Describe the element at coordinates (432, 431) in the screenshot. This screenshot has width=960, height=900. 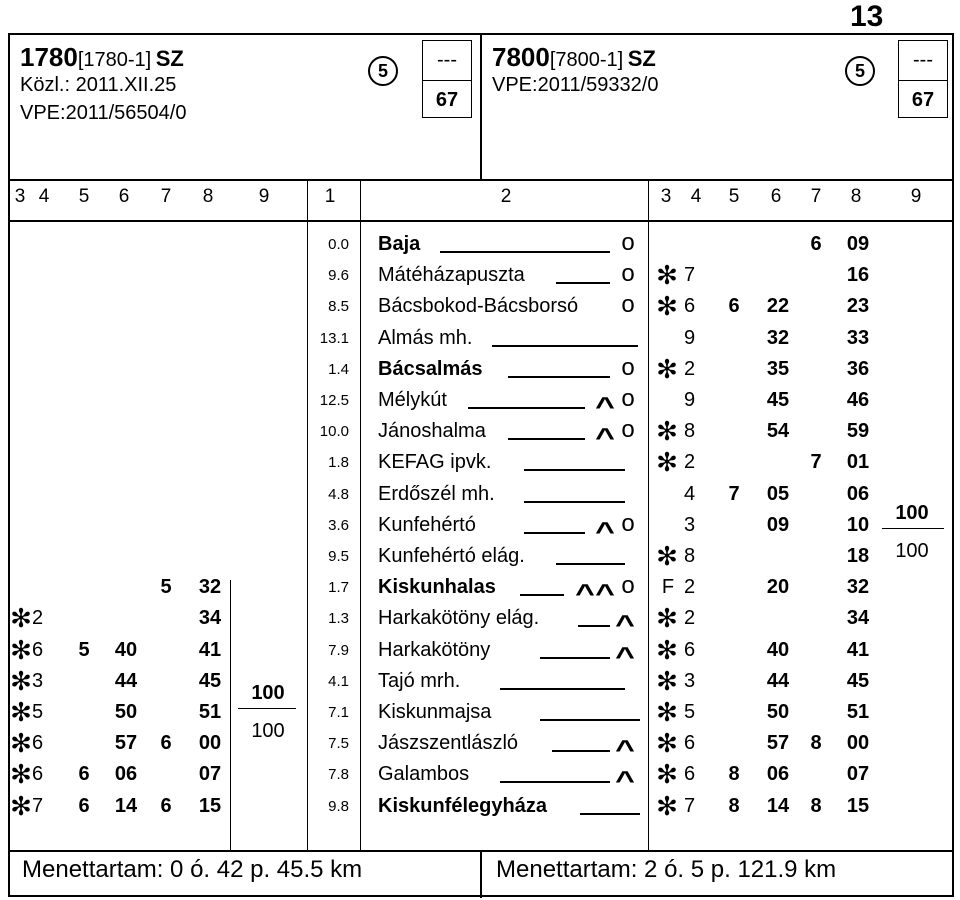
I see `station-name: Jánoshalma` at that location.